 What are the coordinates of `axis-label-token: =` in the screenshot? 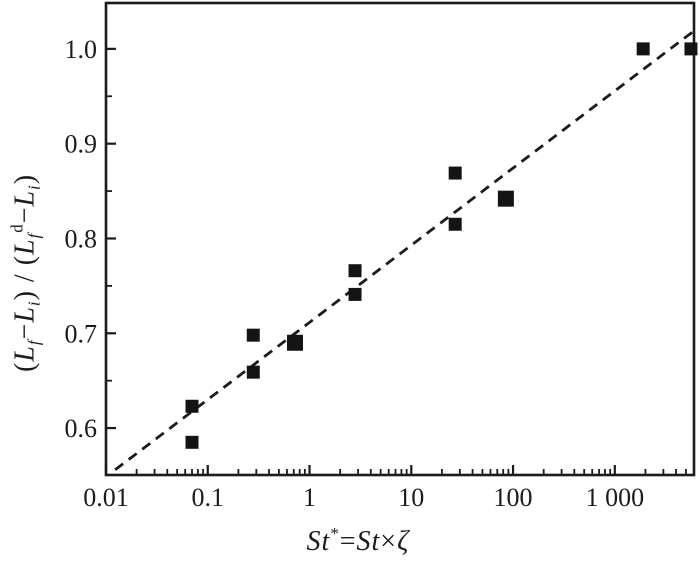 It's located at (348, 541).